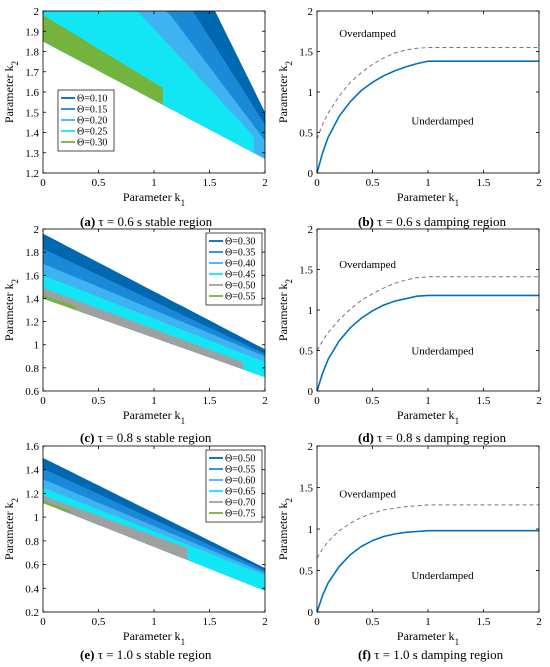  I want to click on legend-entry: Θ=0.75, so click(240, 514).